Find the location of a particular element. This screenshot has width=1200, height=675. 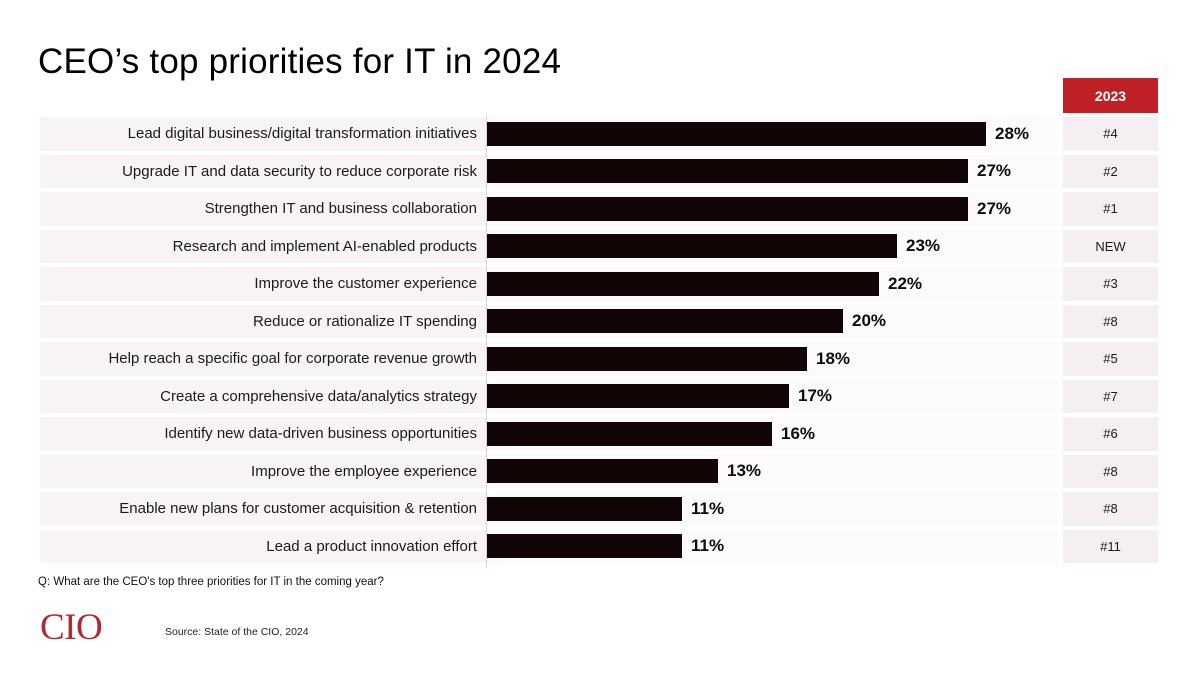

priority-value: 28% is located at coordinates (1012, 133).